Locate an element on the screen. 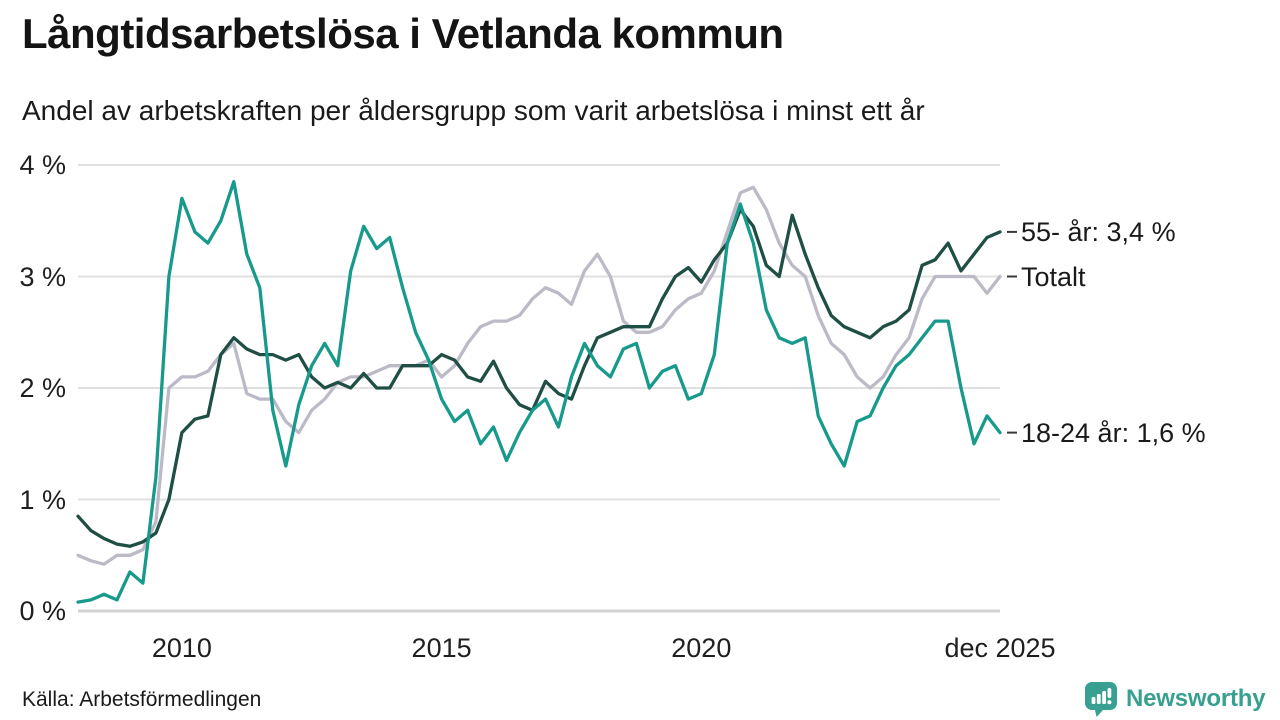  x-axis-label: 2020 is located at coordinates (701, 648).